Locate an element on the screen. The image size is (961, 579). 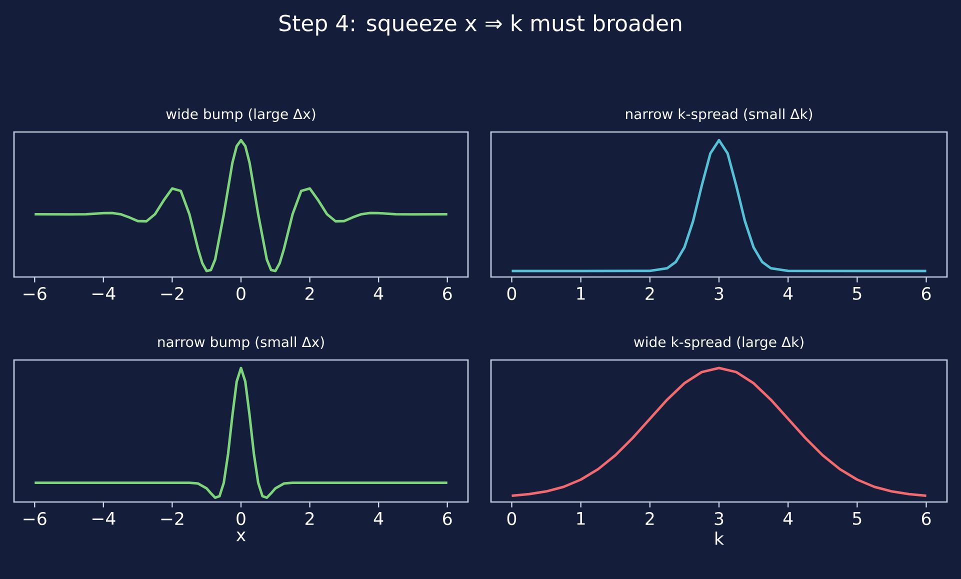
x-axis-title: x is located at coordinates (241, 537).